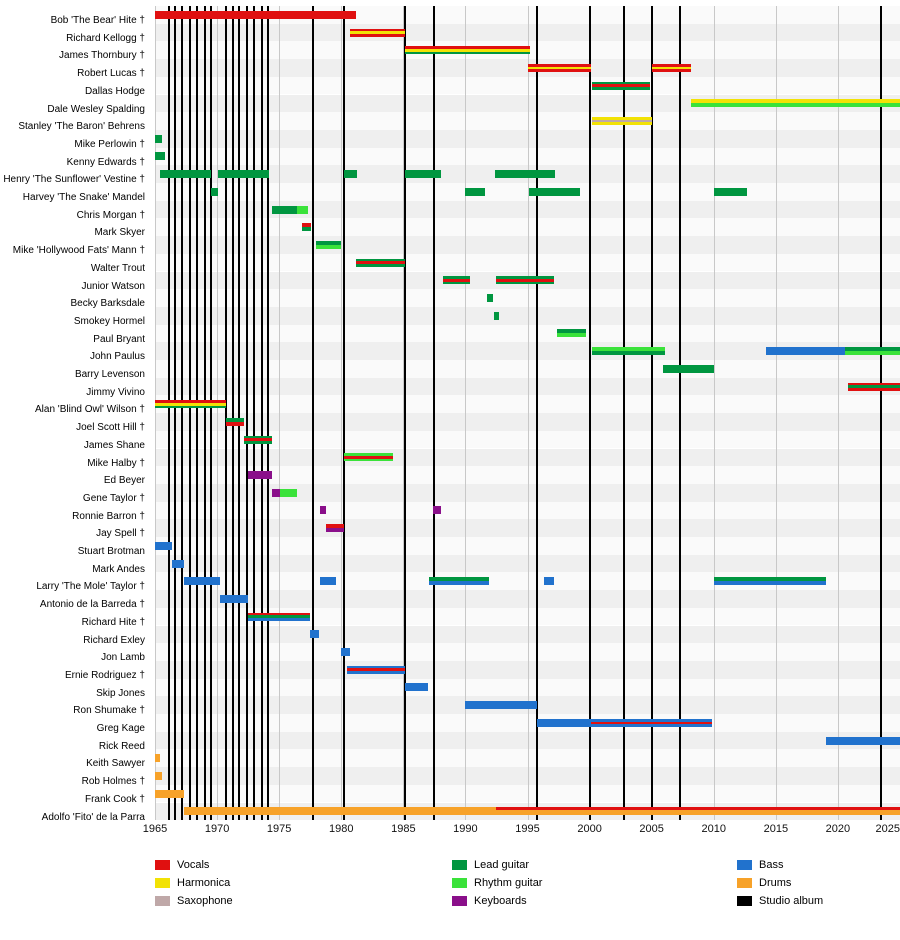  Describe the element at coordinates (279, 829) in the screenshot. I see `x-tick-label: 1975` at that location.